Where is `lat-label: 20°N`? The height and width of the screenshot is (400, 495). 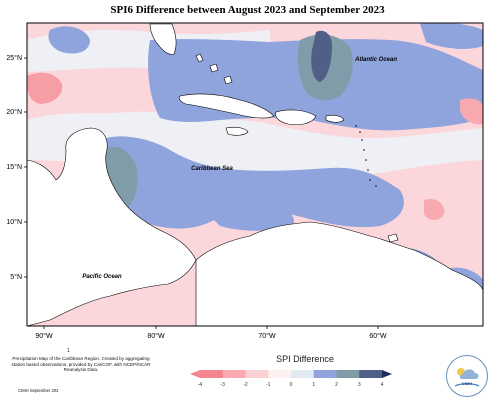 lat-label: 20°N is located at coordinates (14, 112).